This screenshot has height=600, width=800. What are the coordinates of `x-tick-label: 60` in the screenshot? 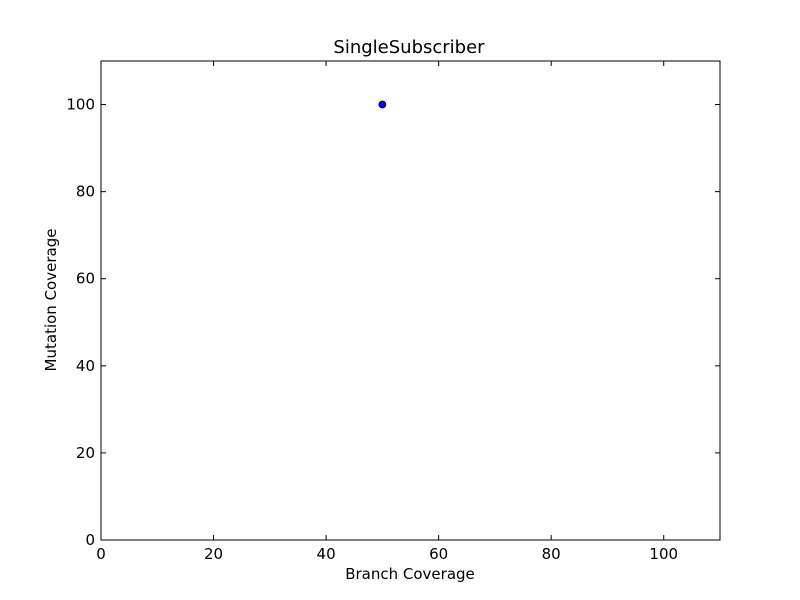 It's located at (438, 554).